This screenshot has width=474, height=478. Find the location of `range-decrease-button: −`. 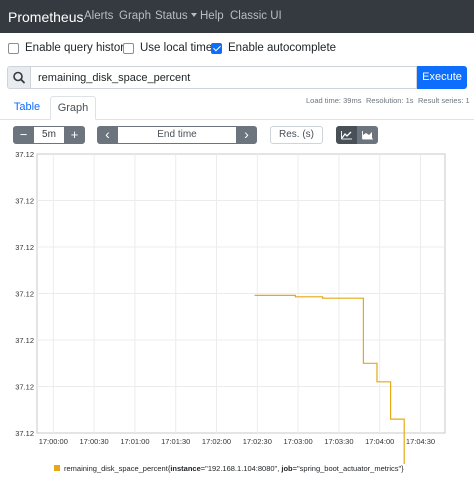

range-decrease-button: − is located at coordinates (23, 135).